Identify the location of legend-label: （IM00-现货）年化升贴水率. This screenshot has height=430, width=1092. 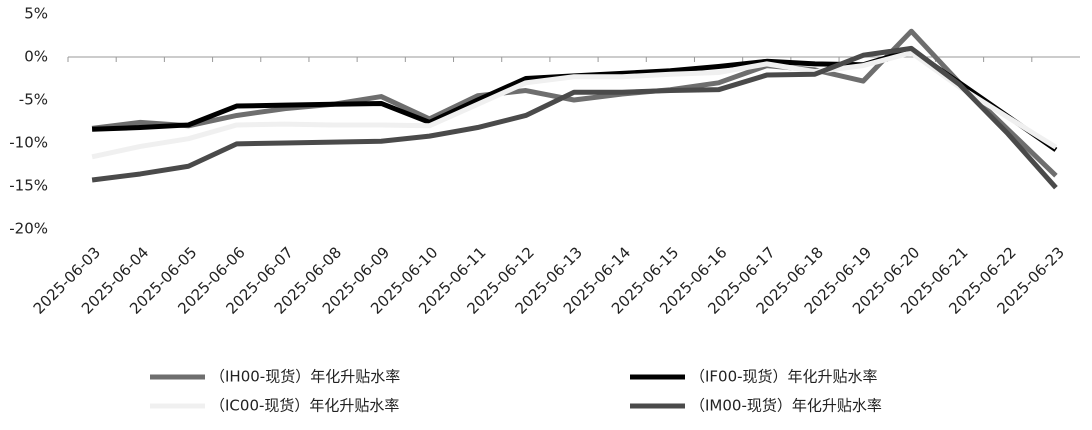
(786, 406).